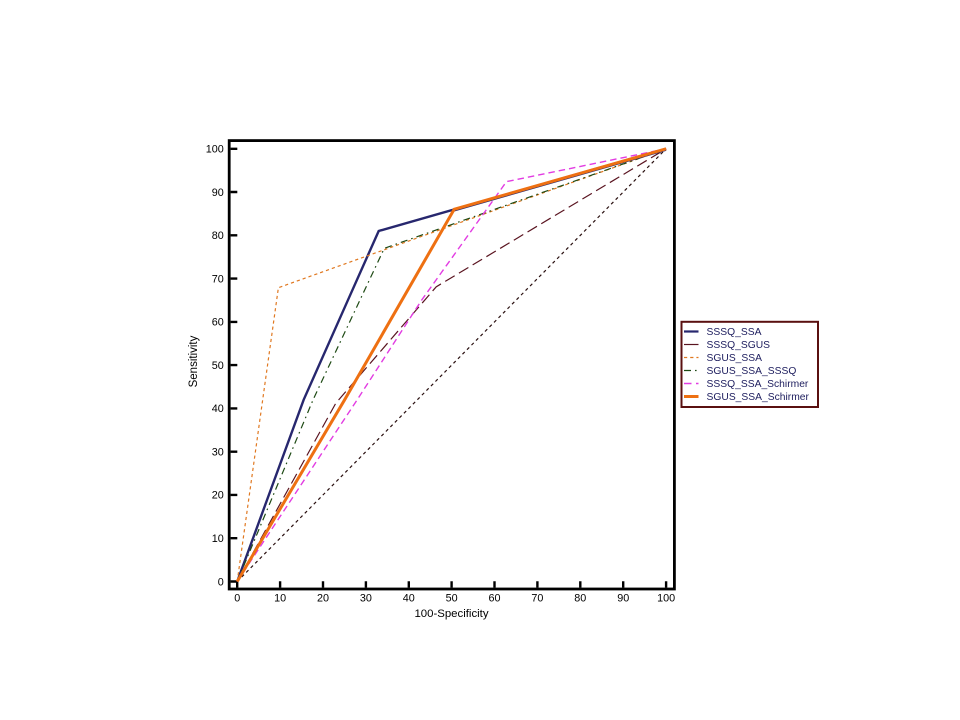 The height and width of the screenshot is (720, 960). I want to click on svg-text: SGUS_SSA_Schirmer, so click(758, 397).